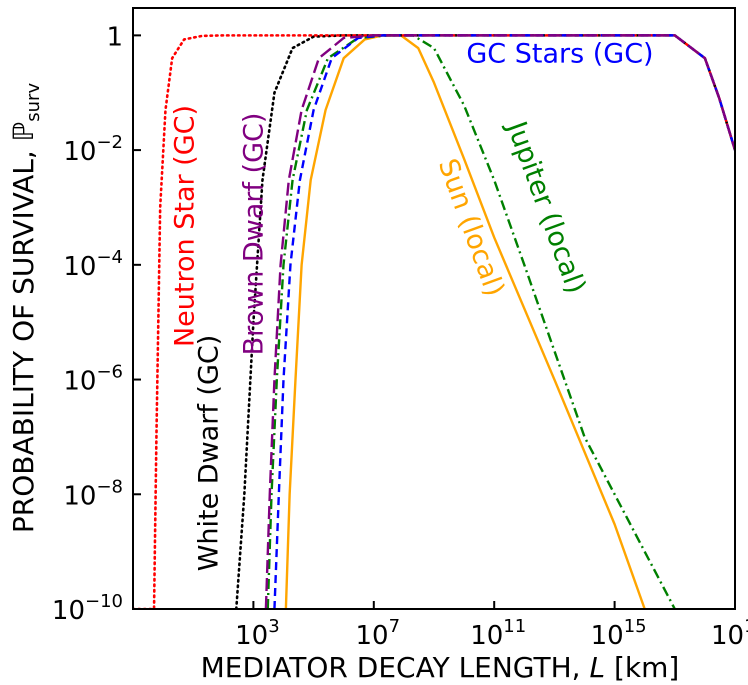 The width and height of the screenshot is (748, 685). Describe the element at coordinates (25, 308) in the screenshot. I see `y-axis-label: PROBABILITY OF SURVIVAL, ℙsurv` at that location.